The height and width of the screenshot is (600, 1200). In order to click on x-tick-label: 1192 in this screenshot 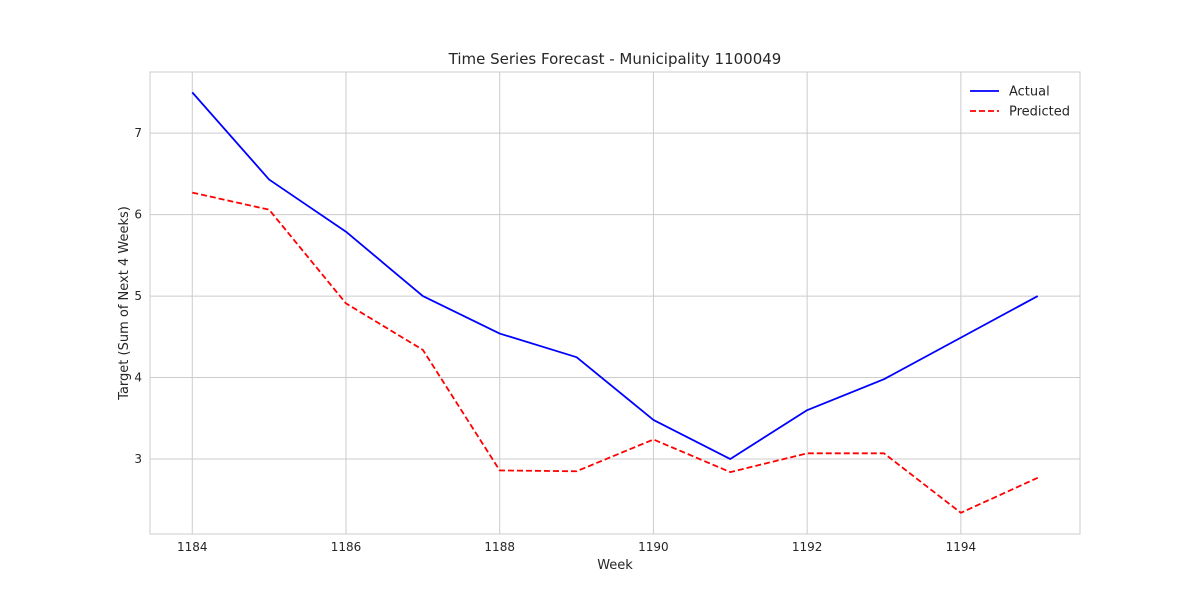, I will do `click(807, 547)`.